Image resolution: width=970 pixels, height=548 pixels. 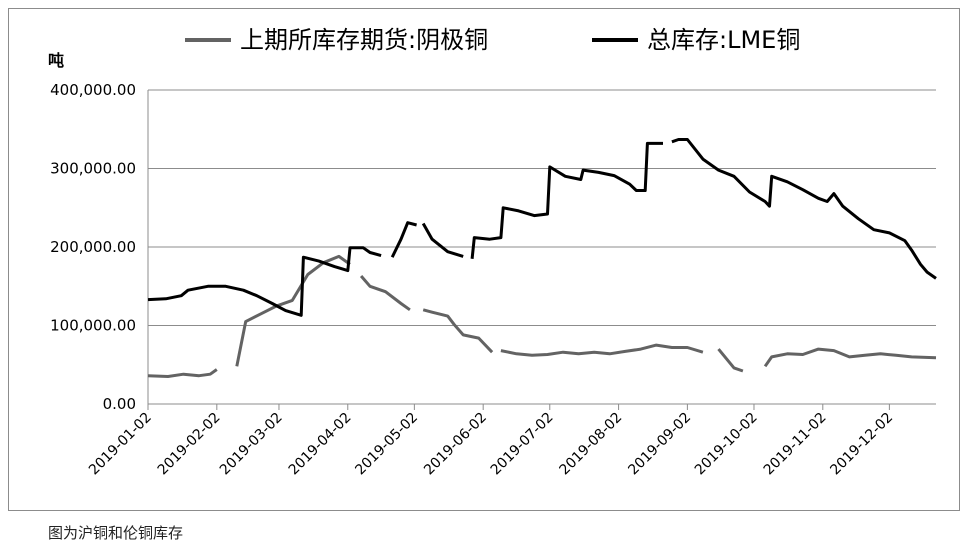 I want to click on y-tick-label: 100,000.00, so click(x=93, y=326).